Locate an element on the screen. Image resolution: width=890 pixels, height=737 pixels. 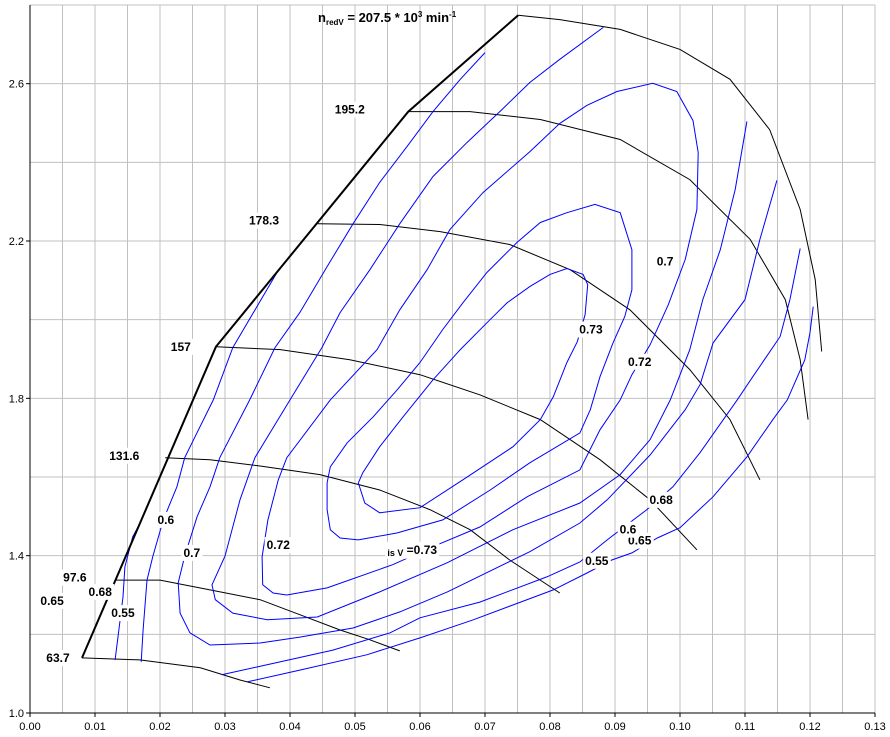
contour-label-text: 0.6 is located at coordinates (166, 520).